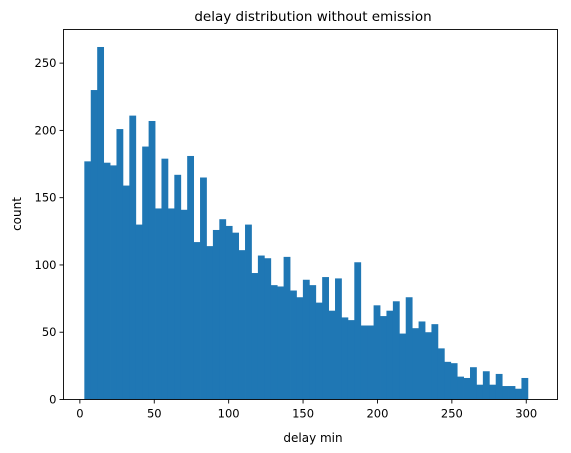 The width and height of the screenshot is (571, 453). I want to click on y-tick-label: 0, so click(52, 400).